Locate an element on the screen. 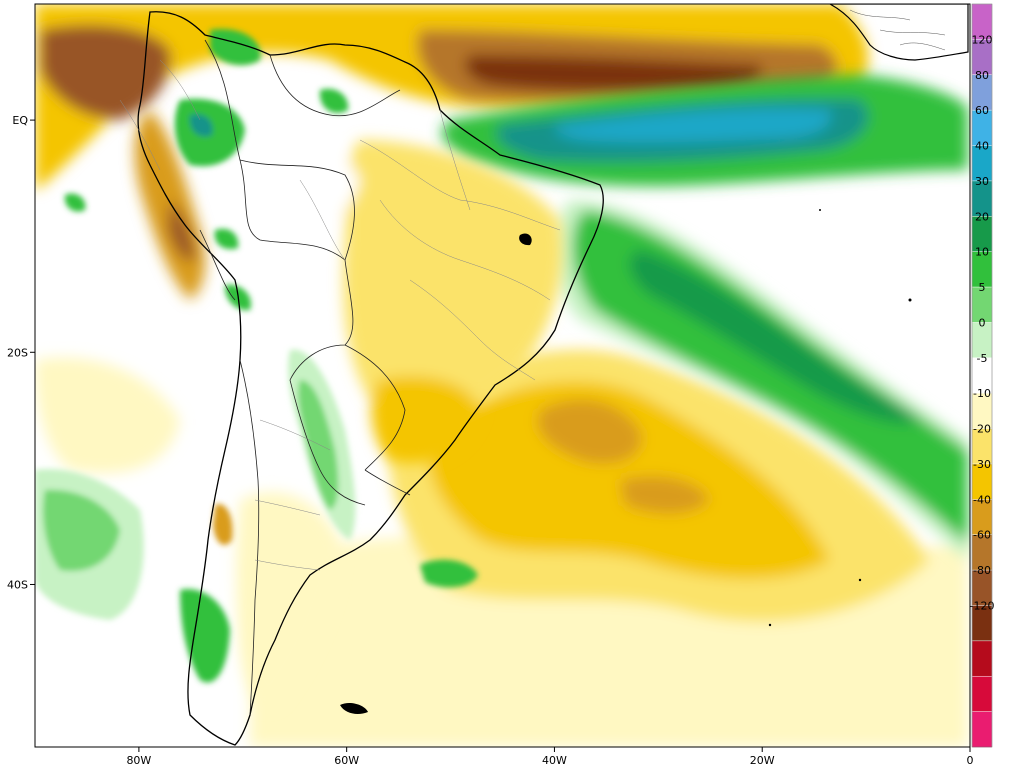 The width and height of the screenshot is (1024, 768). colorbar-label: 120 is located at coordinates (982, 39).